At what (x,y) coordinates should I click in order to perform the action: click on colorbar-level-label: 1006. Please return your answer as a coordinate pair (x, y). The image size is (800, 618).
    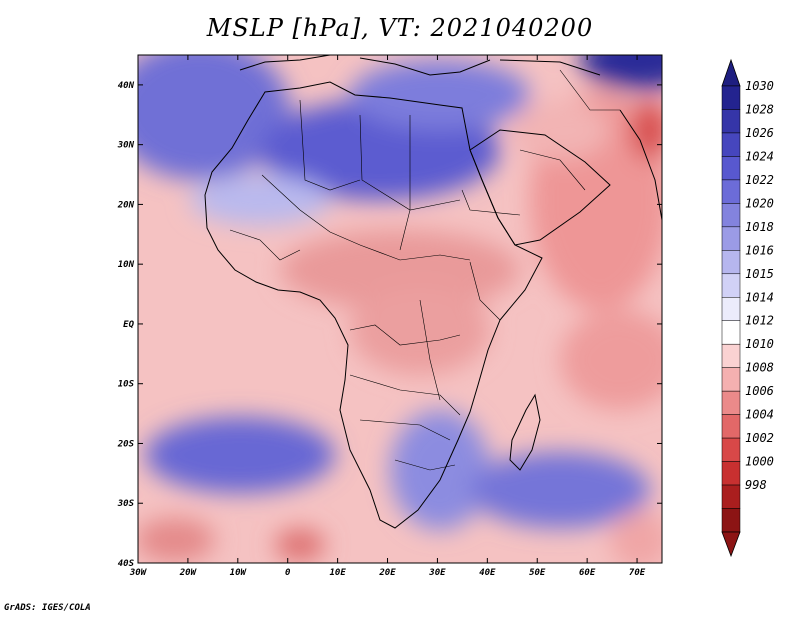
    Looking at the image, I should click on (759, 391).